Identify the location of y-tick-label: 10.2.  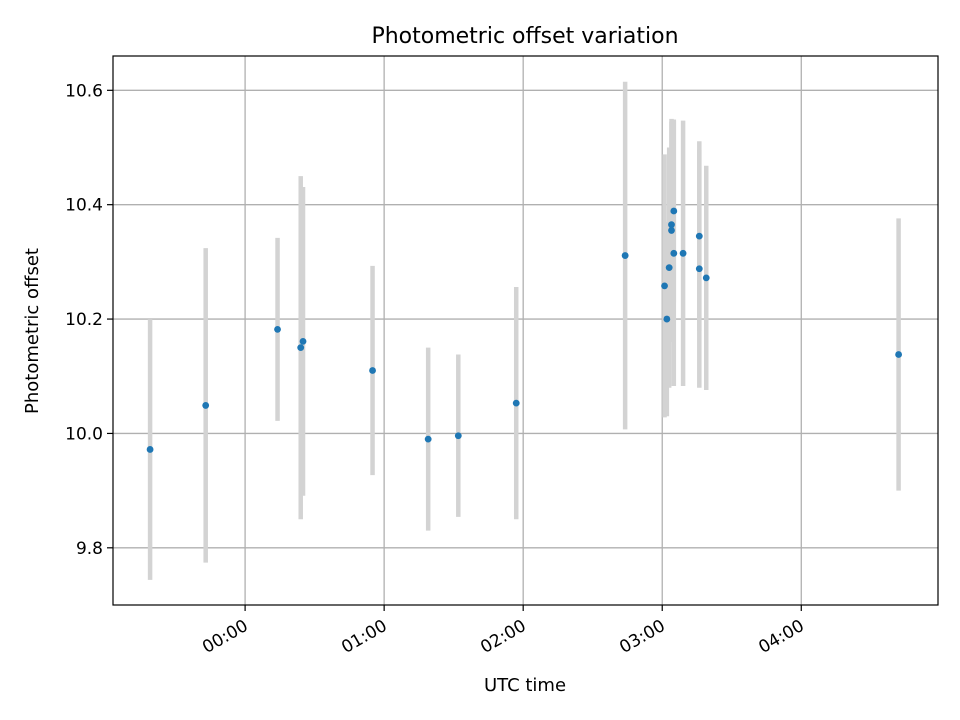
(84, 320).